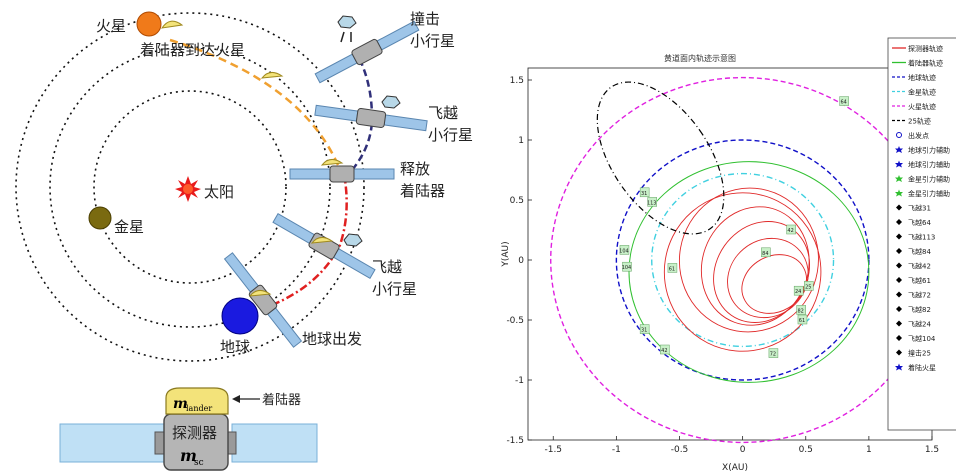 This screenshot has width=956, height=473. What do you see at coordinates (843, 103) in the screenshot?
I see `flyby-marker-label: 64` at bounding box center [843, 103].